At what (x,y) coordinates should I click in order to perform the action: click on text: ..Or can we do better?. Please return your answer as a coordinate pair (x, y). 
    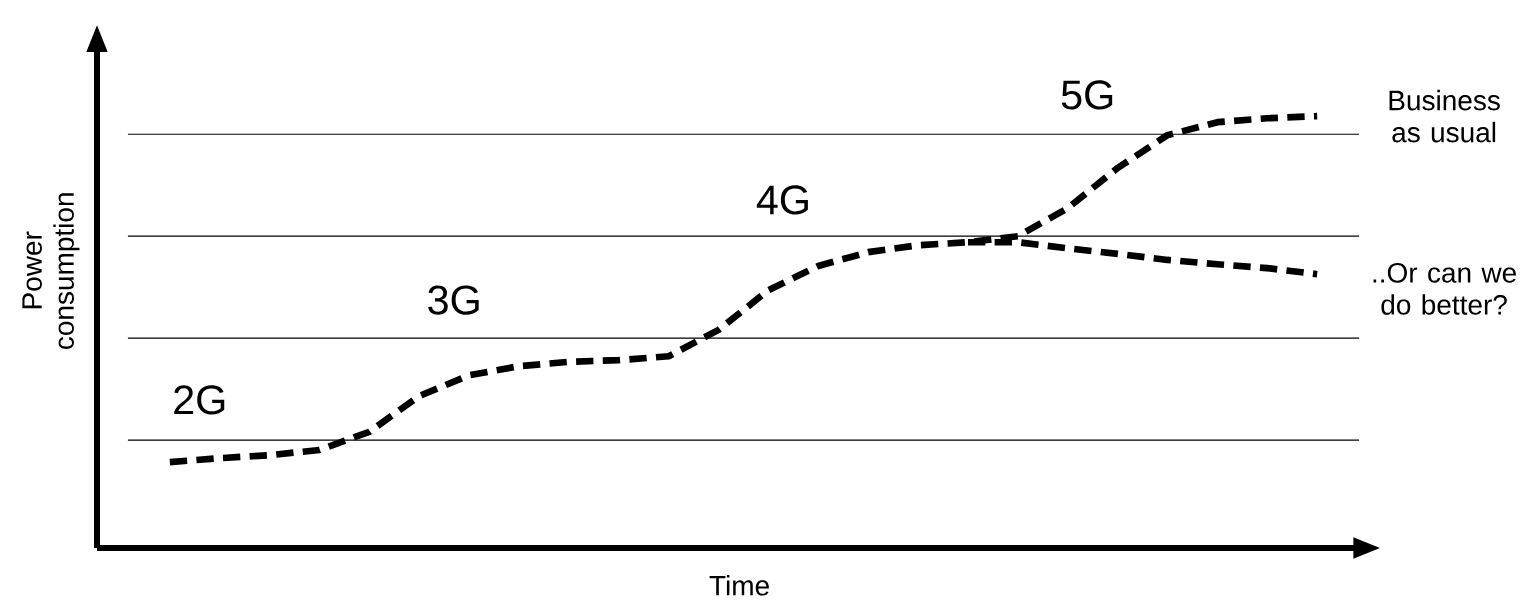
    Looking at the image, I should click on (1444, 288).